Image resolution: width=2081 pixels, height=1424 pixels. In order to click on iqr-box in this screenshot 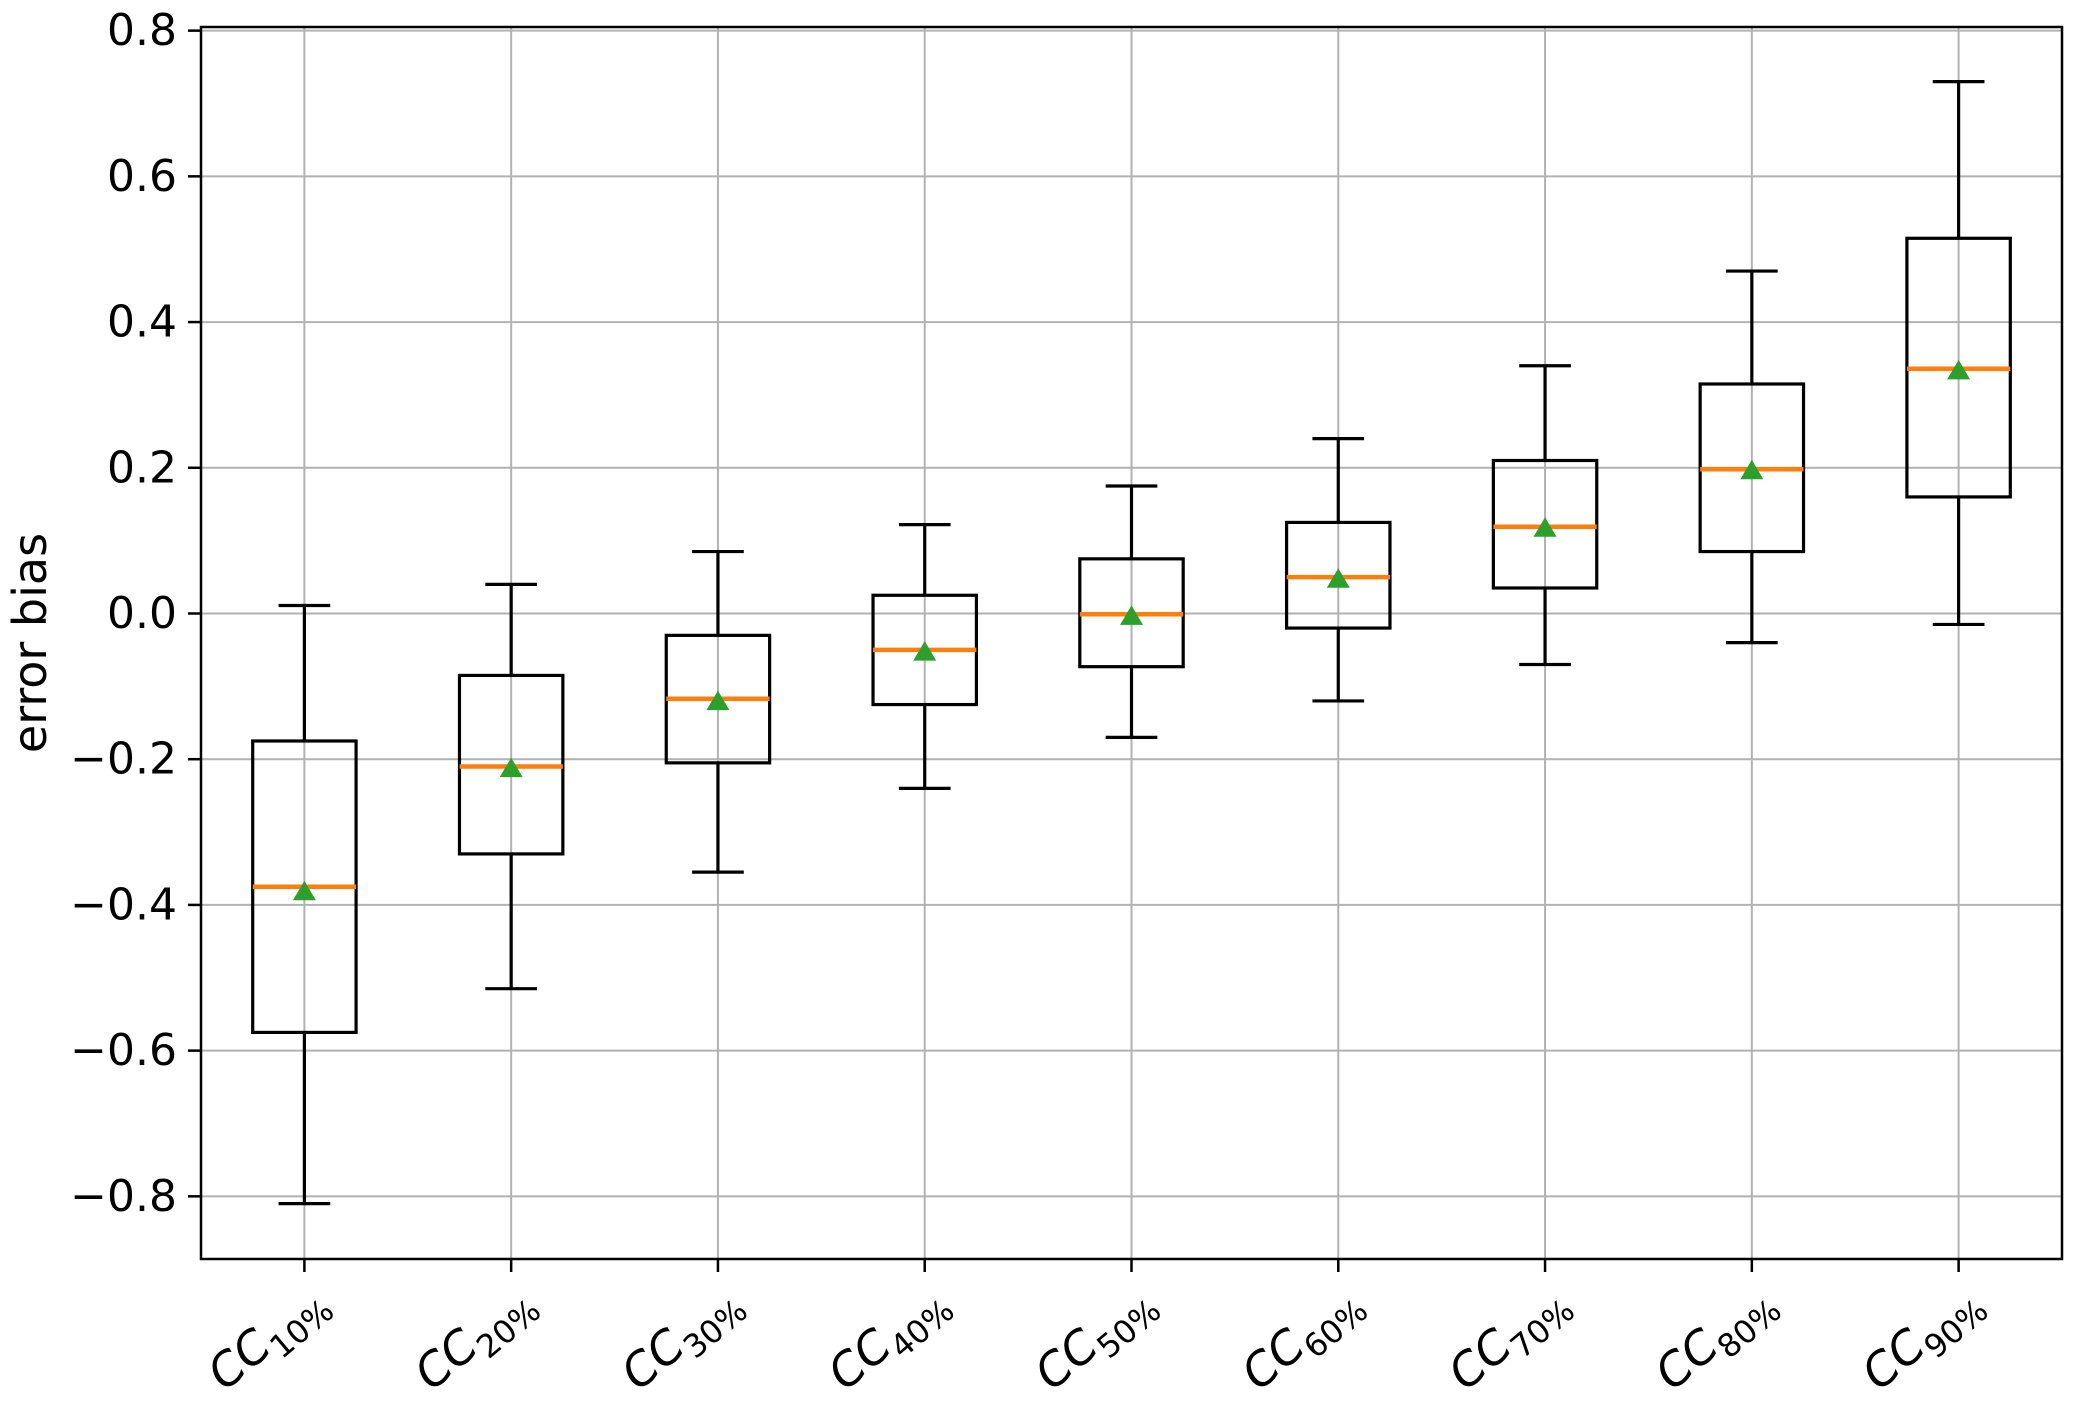, I will do `click(1545, 524)`.